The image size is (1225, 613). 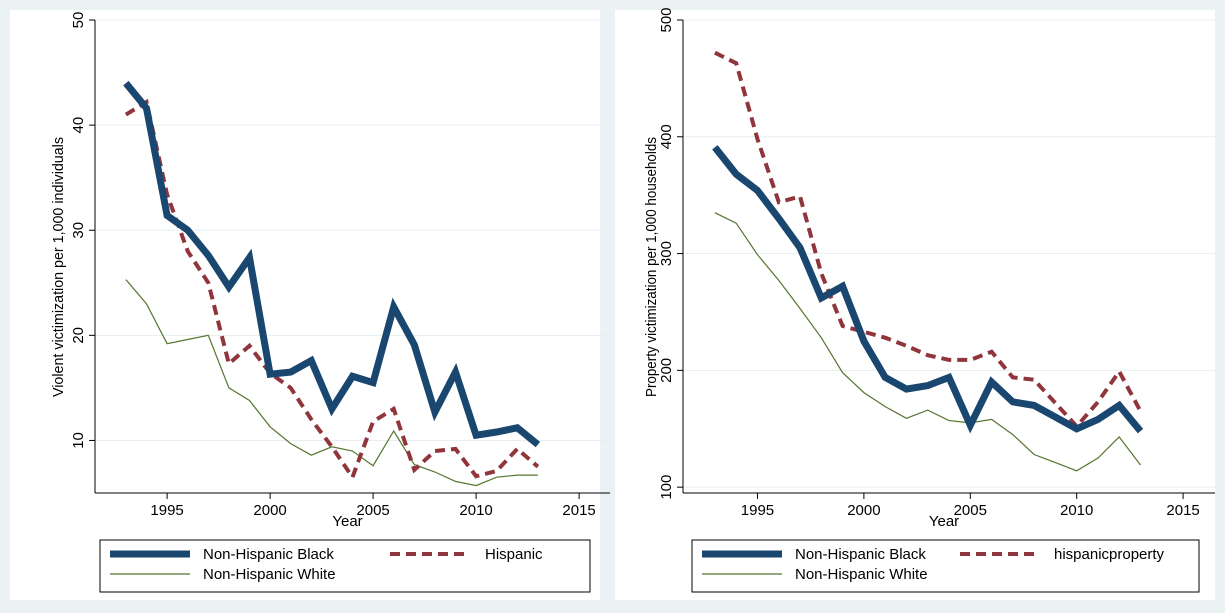 What do you see at coordinates (666, 19) in the screenshot?
I see `y-tick-label: 500` at bounding box center [666, 19].